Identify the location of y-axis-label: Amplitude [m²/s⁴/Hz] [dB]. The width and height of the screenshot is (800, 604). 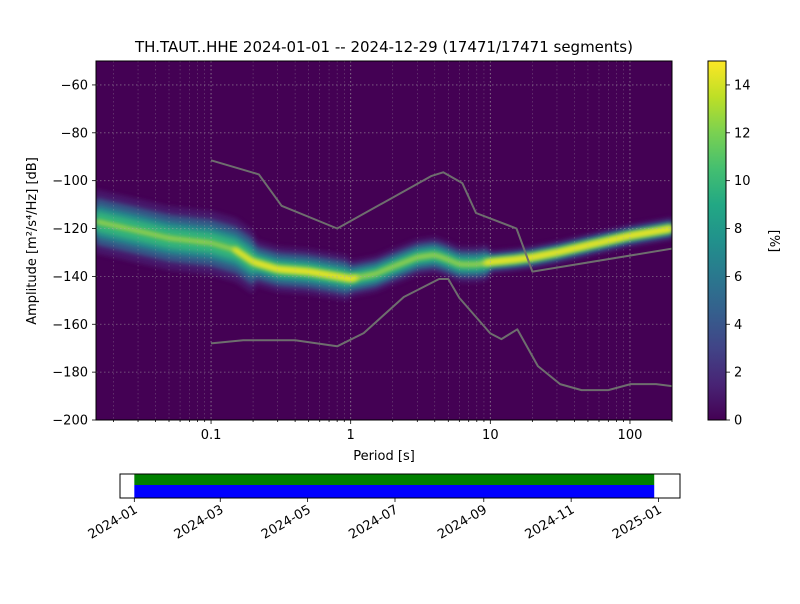
(32, 241).